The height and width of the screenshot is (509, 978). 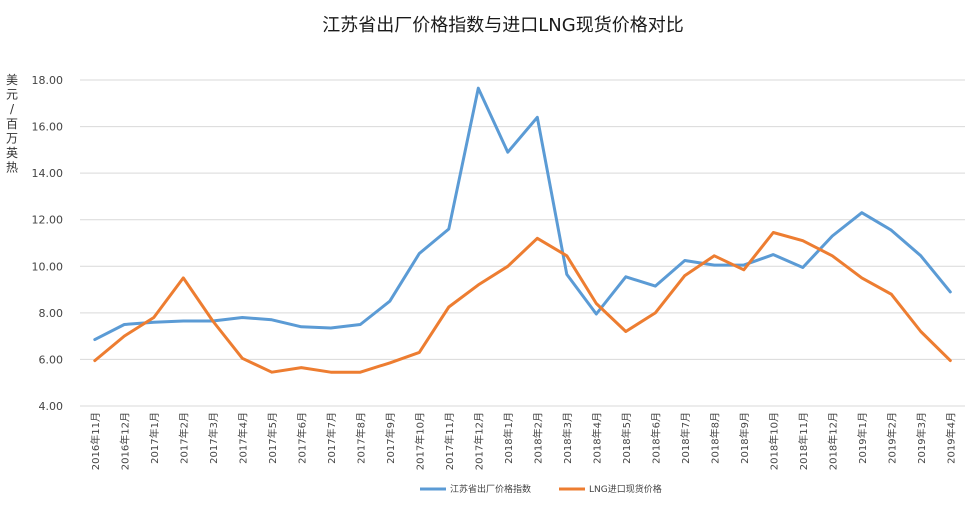 What do you see at coordinates (12, 138) in the screenshot?
I see `y-axis-label-char: 万` at bounding box center [12, 138].